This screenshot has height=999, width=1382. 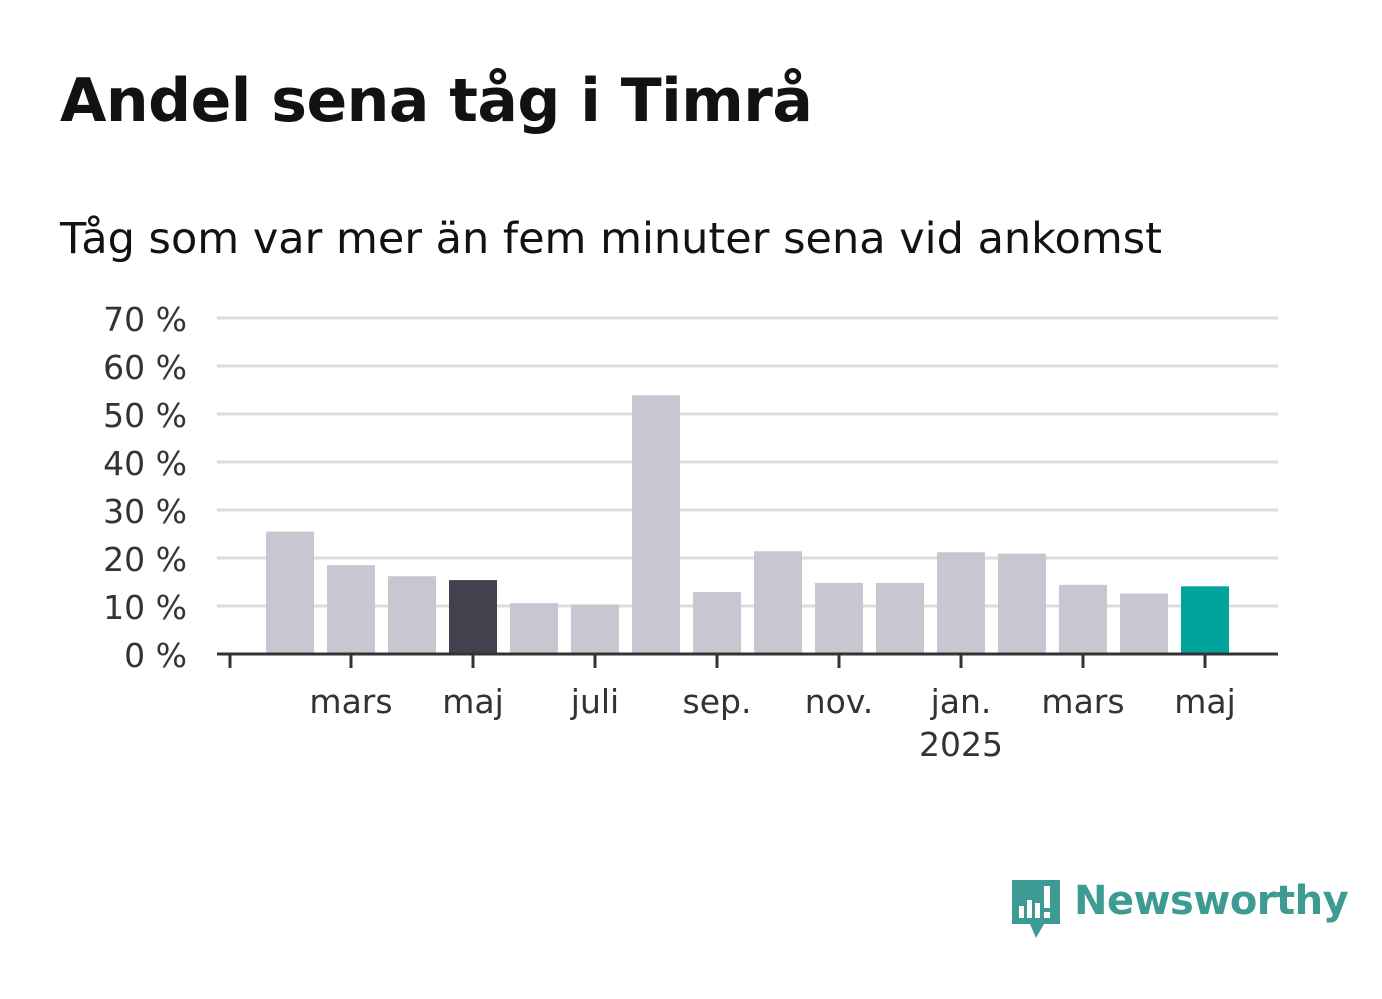 What do you see at coordinates (145, 511) in the screenshot?
I see `y-tick-label: 30 %` at bounding box center [145, 511].